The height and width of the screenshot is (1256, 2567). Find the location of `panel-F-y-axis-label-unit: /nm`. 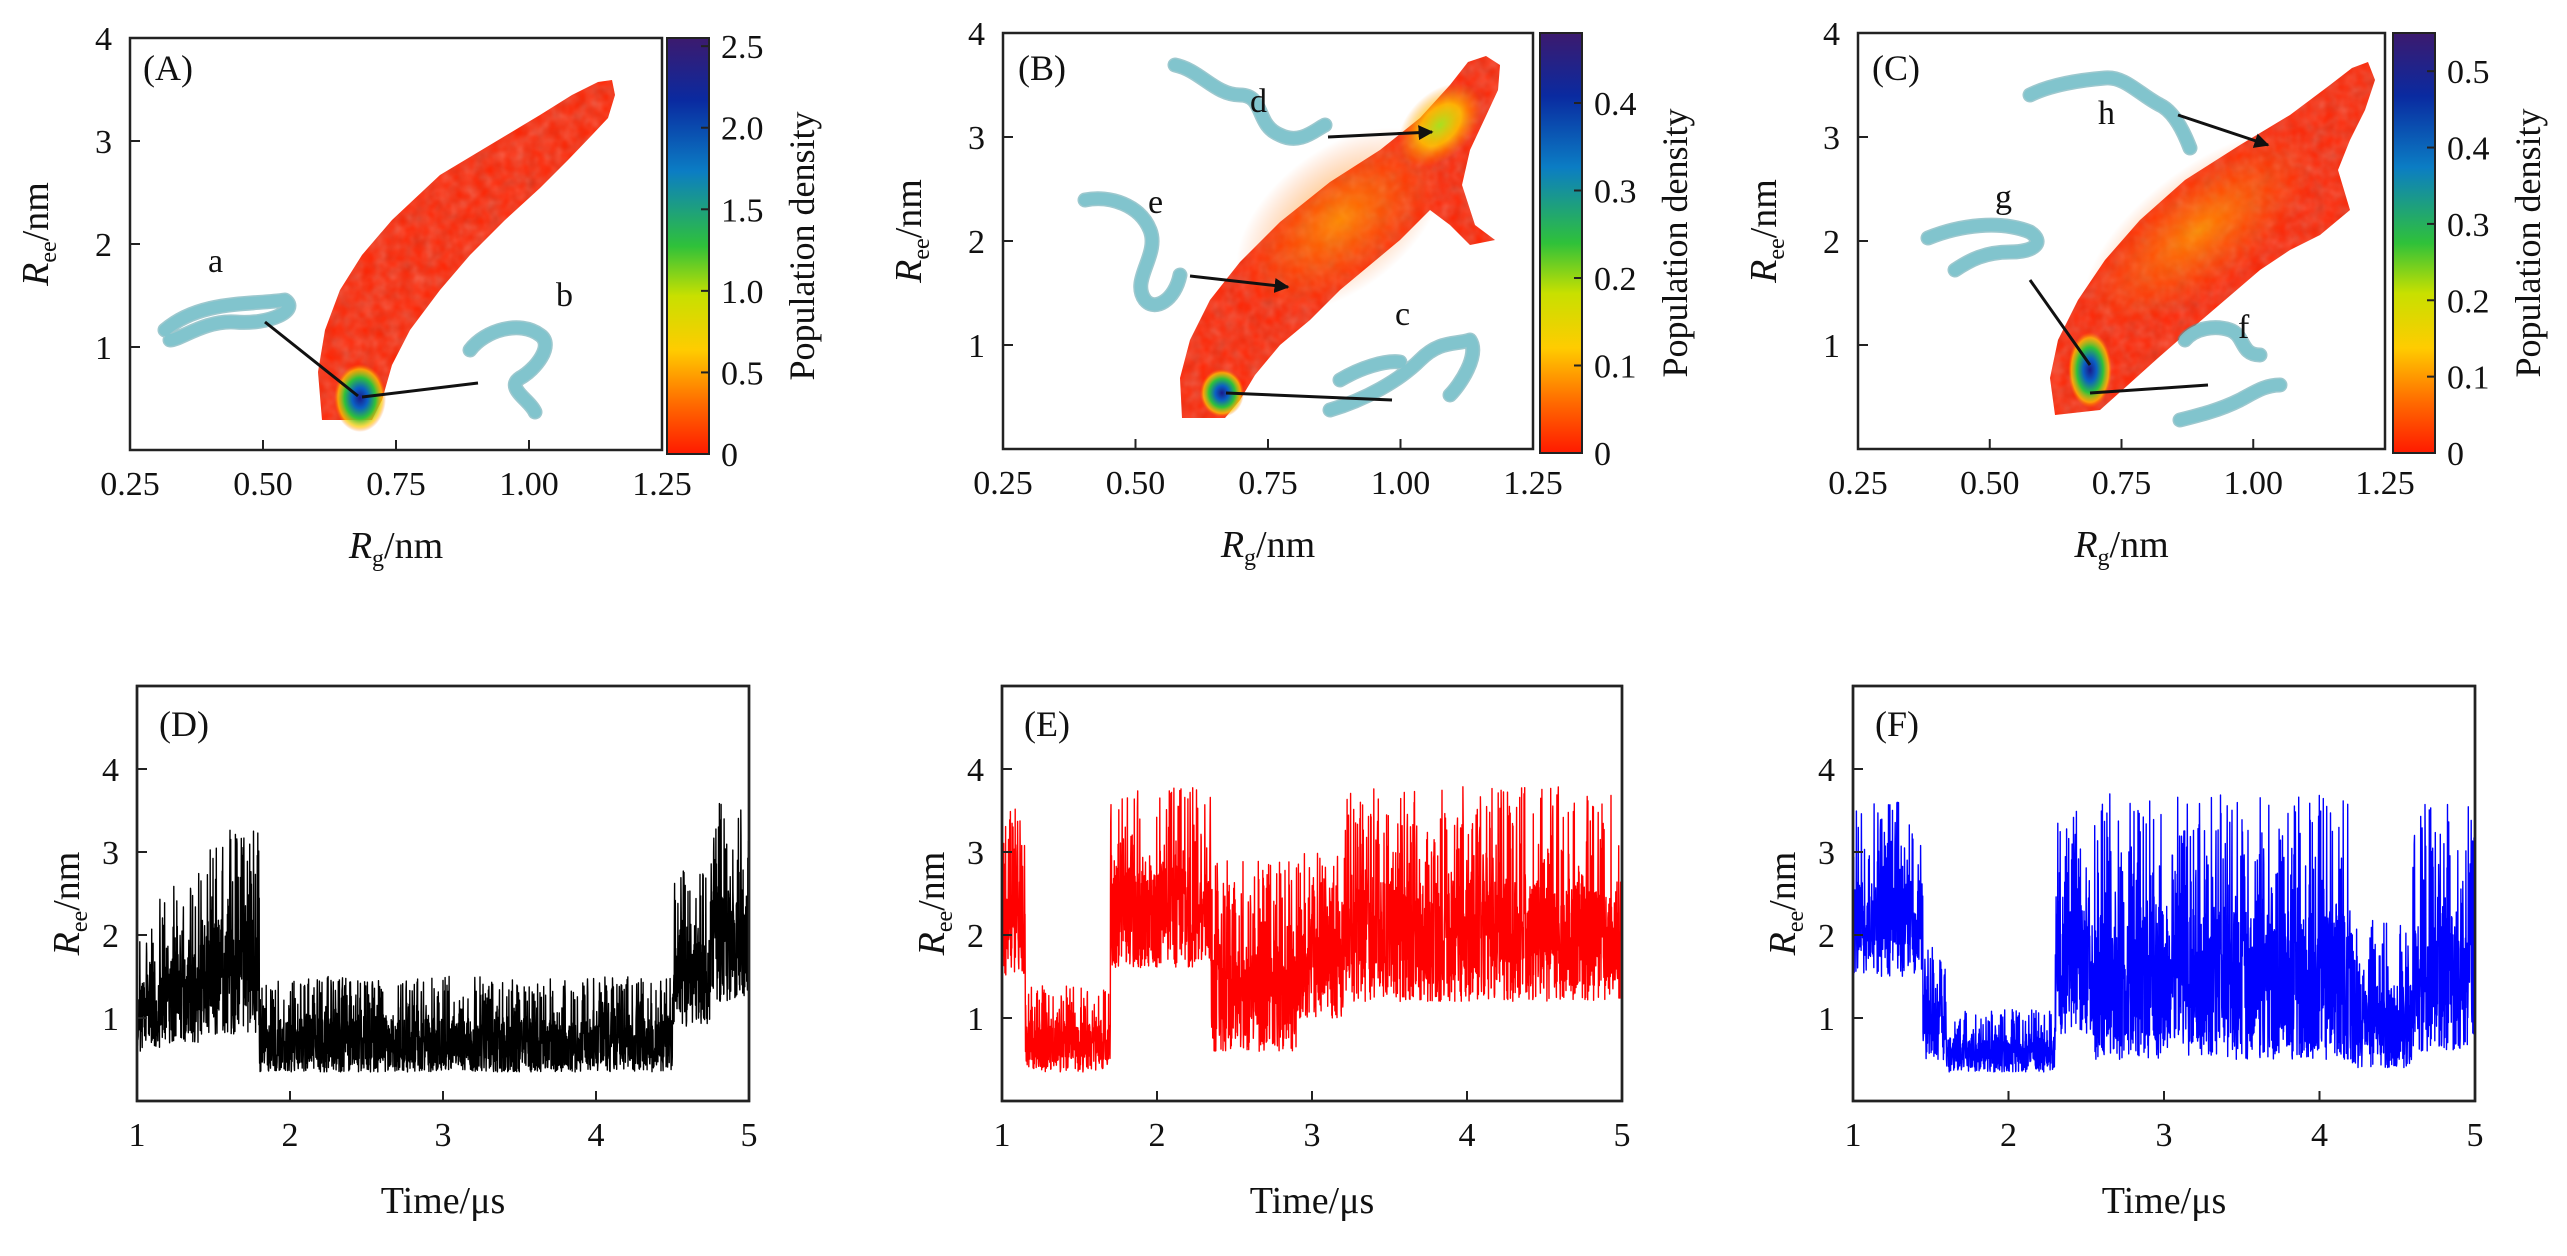

panel-F-y-axis-label-unit: /nm is located at coordinates (1783, 881).